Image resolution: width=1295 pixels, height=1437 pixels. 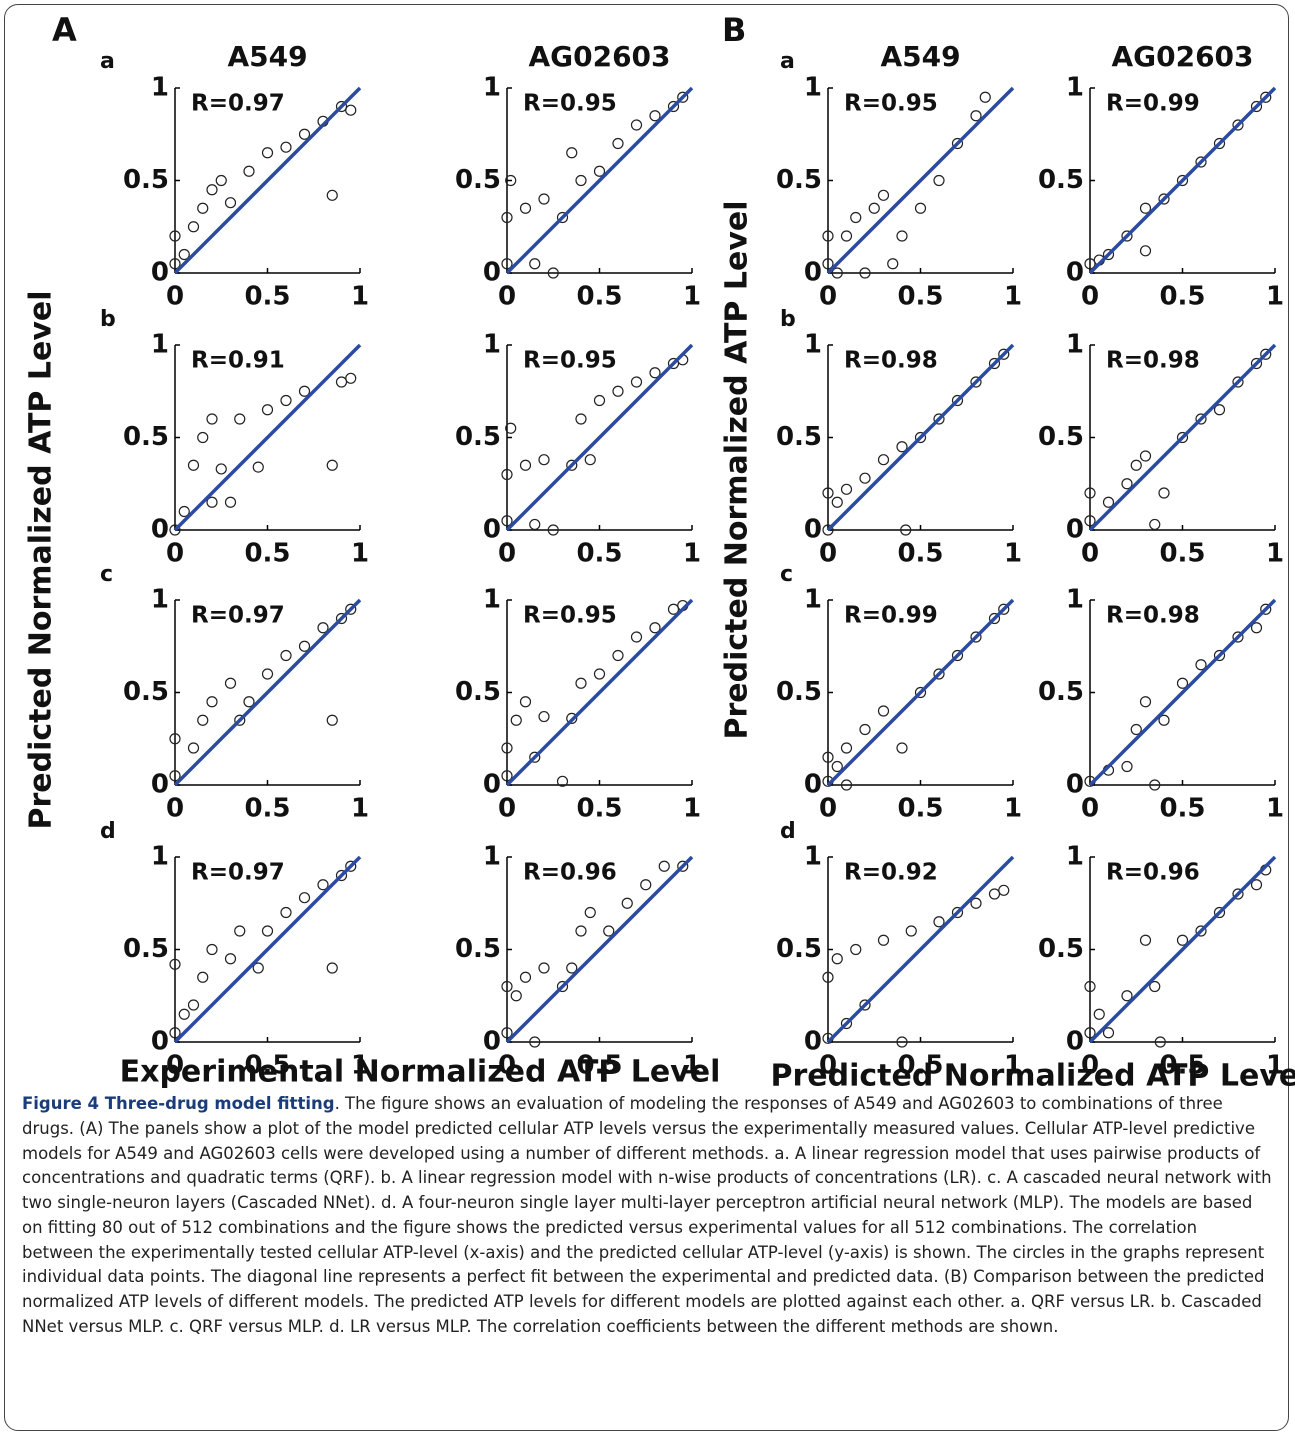 What do you see at coordinates (178, 1103) in the screenshot?
I see `caption-title: Figure 4 Three-drug model fitting` at bounding box center [178, 1103].